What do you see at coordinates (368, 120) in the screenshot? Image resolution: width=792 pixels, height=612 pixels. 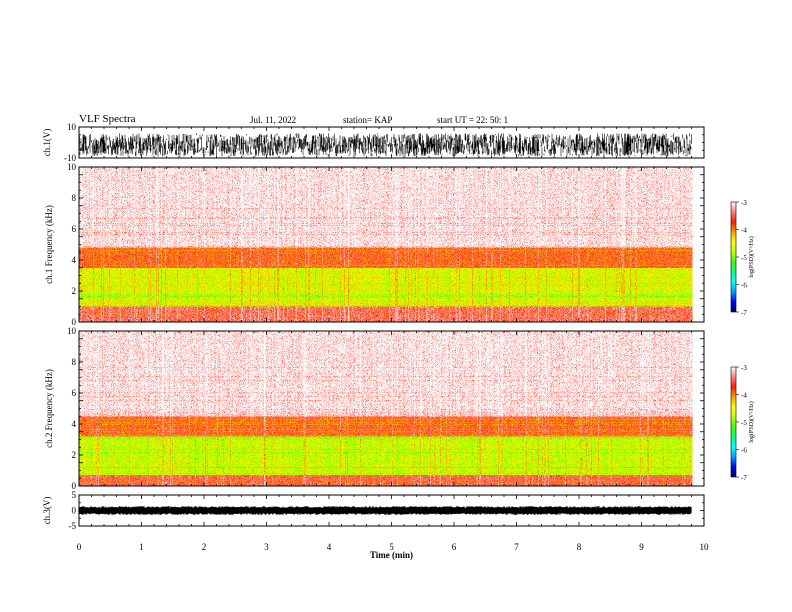 I see `station-label: station= KAP` at bounding box center [368, 120].